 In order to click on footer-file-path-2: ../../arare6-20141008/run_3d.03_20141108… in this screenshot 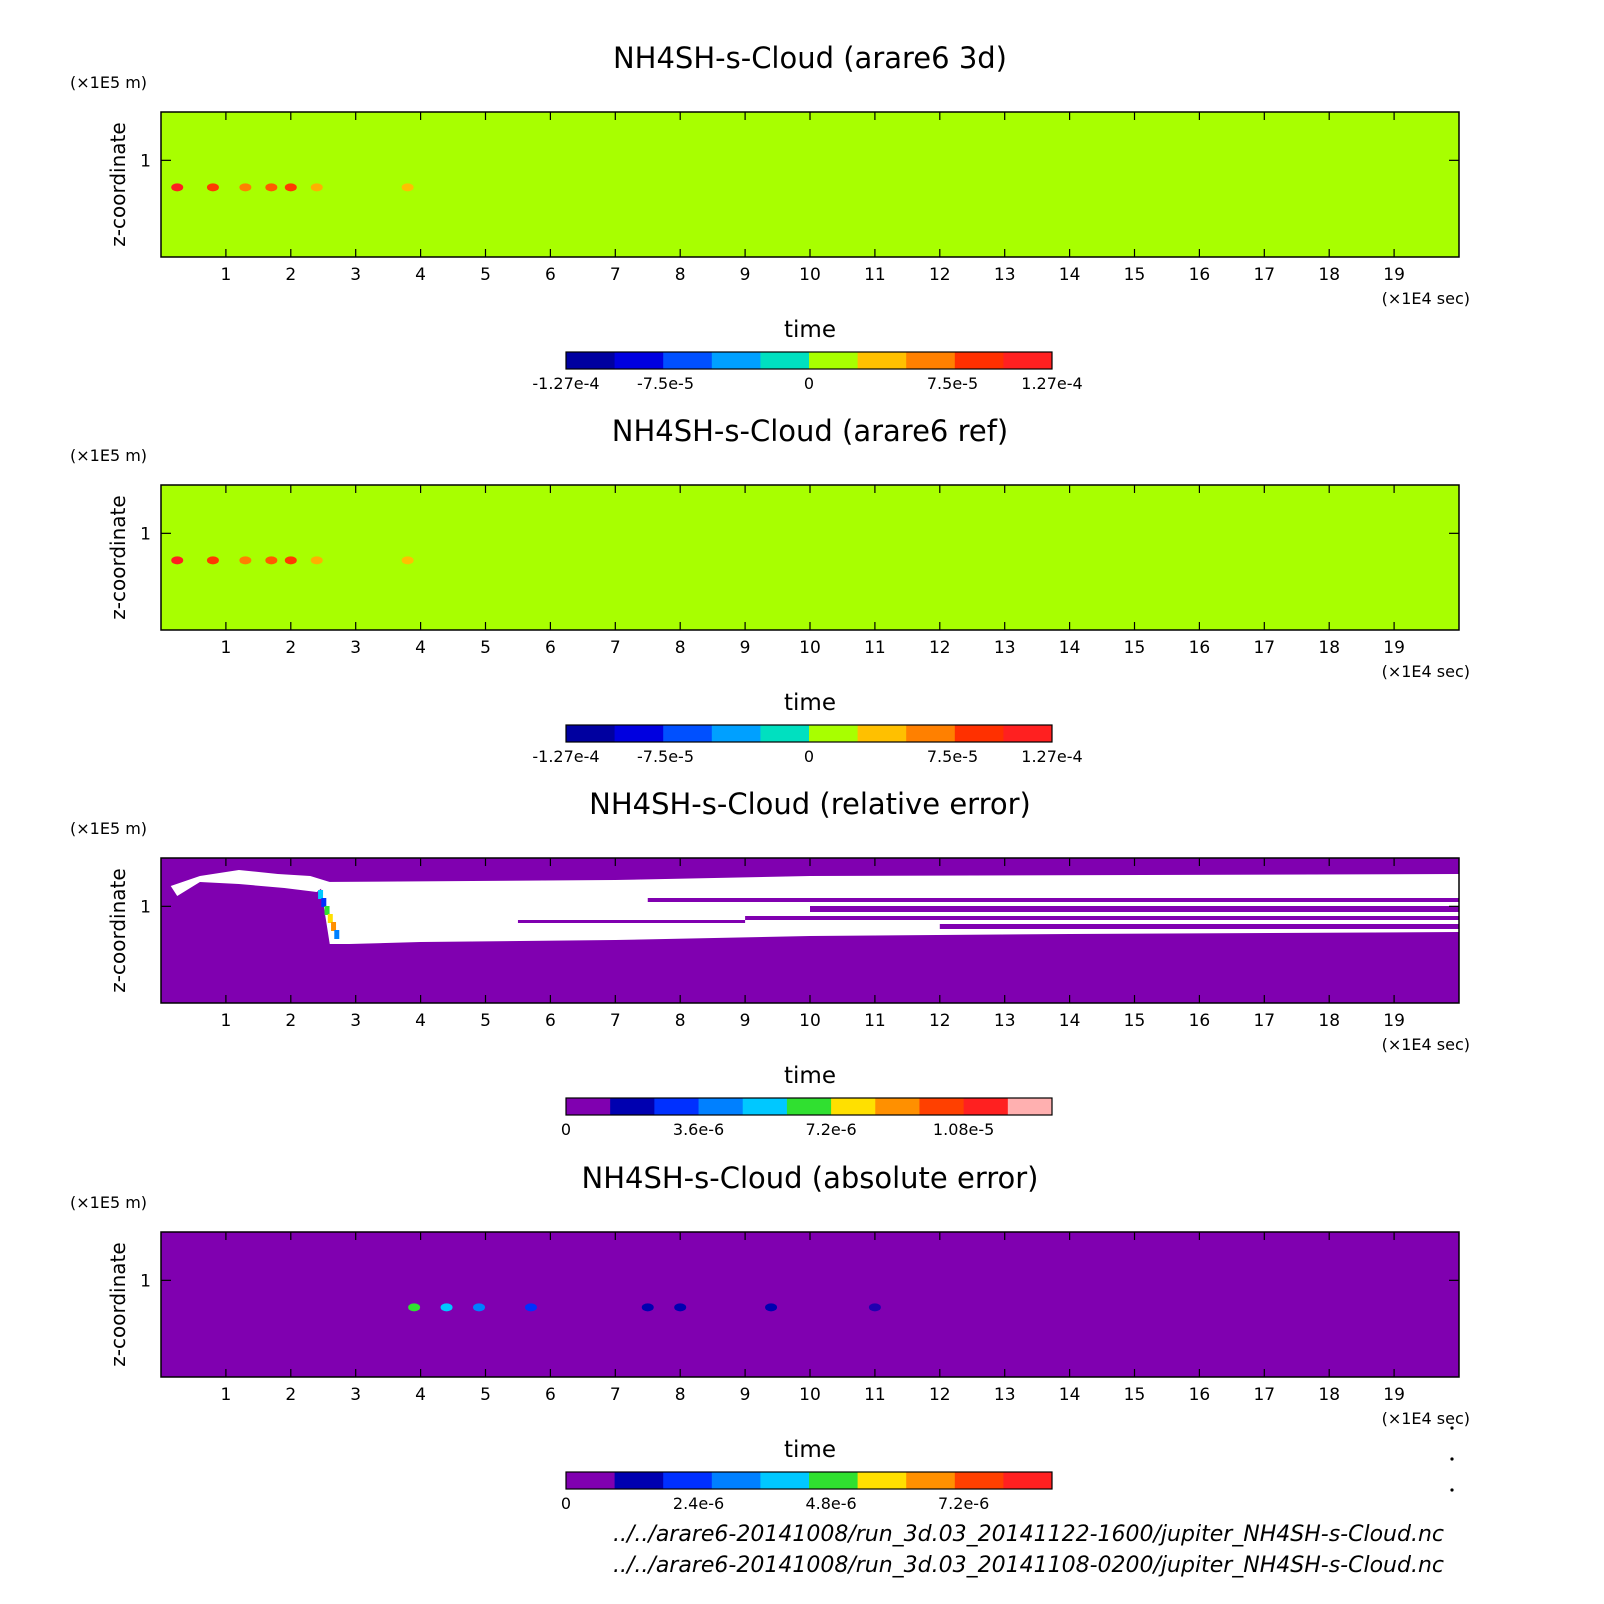, I will do `click(1028, 1565)`.